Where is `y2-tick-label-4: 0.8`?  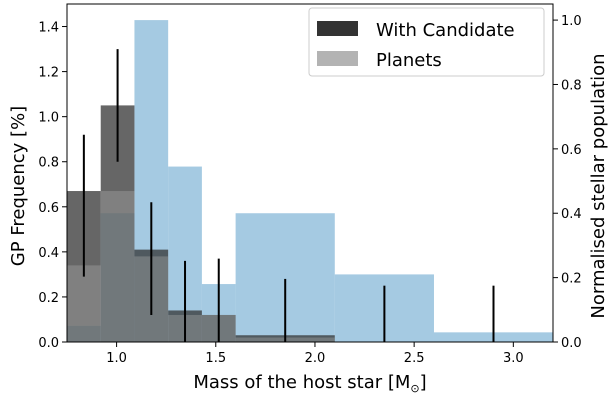 y2-tick-label-4: 0.8 is located at coordinates (571, 85).